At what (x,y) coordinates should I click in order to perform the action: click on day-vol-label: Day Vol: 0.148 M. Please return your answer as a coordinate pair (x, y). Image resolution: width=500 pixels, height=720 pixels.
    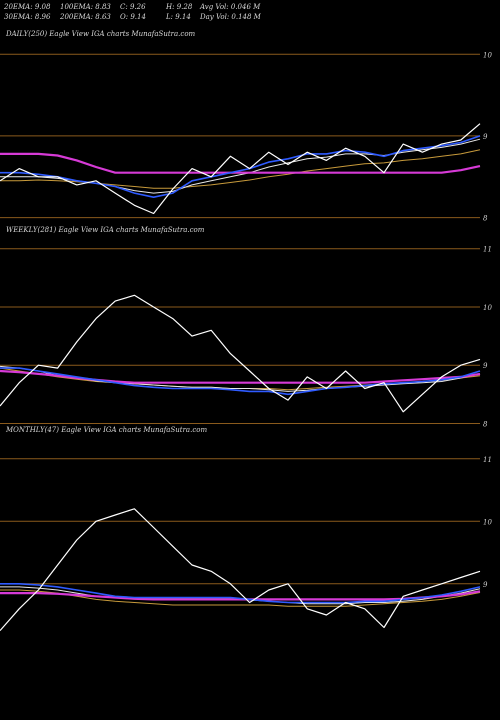
    Looking at the image, I should click on (230, 17).